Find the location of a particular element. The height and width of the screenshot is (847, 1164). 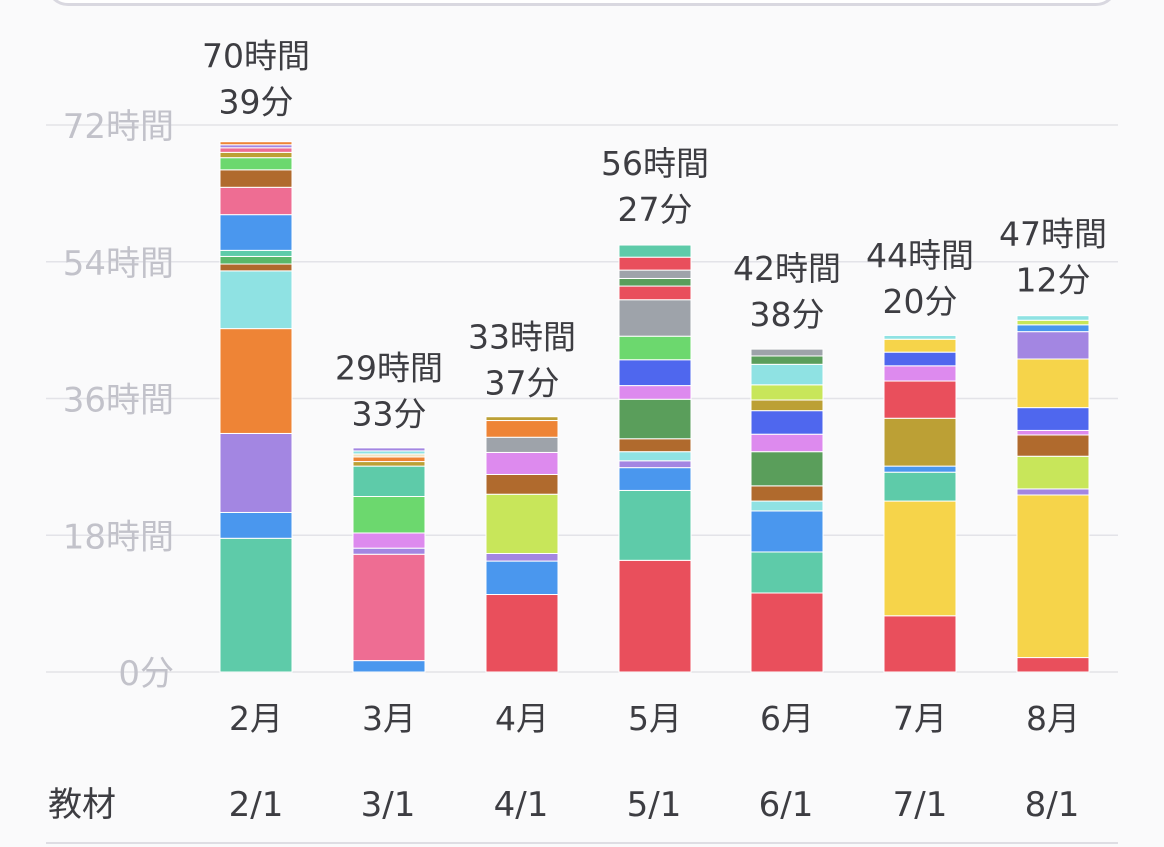

footer-date: 4/1 is located at coordinates (521, 805).